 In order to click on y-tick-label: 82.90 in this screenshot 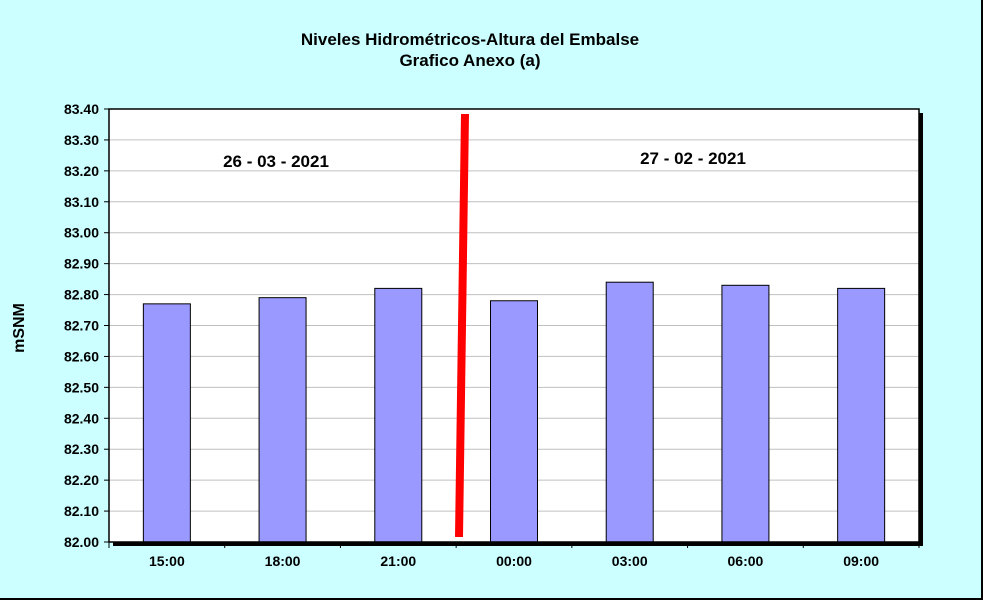, I will do `click(81, 264)`.